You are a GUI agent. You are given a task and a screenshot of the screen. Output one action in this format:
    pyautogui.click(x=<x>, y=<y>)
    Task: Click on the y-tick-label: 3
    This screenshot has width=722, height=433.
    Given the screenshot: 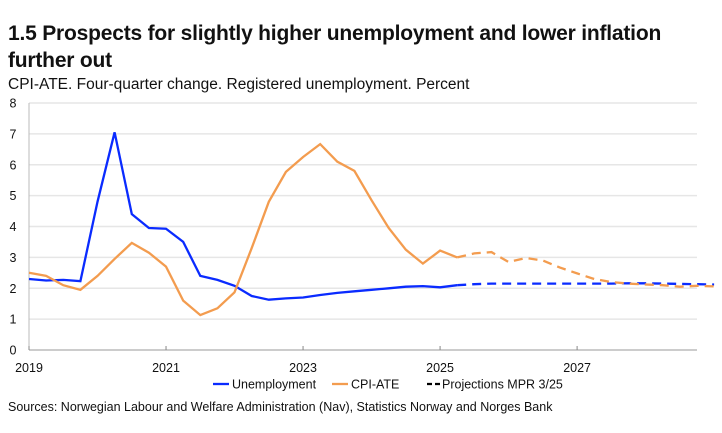 What is the action you would take?
    pyautogui.click(x=13, y=258)
    